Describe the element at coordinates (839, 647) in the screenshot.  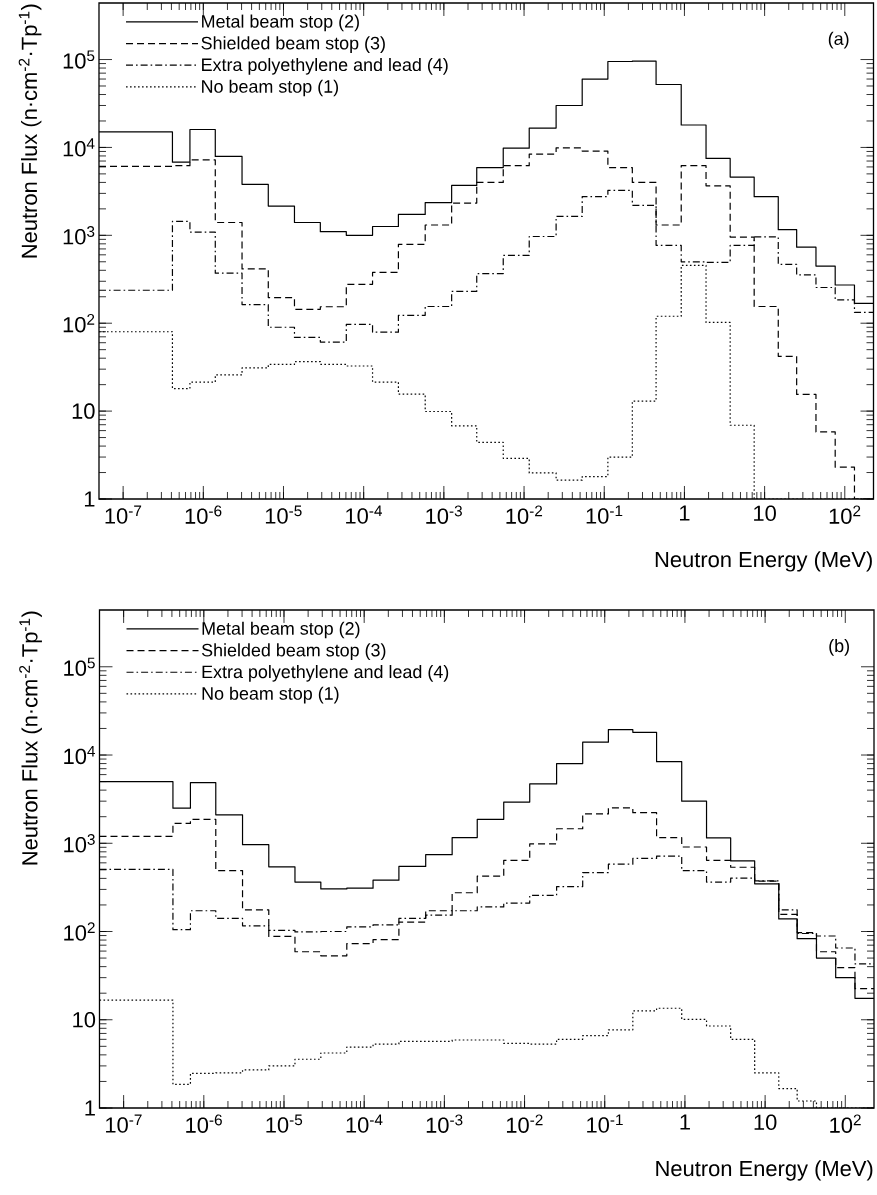
I see `annotation: (b)` at that location.